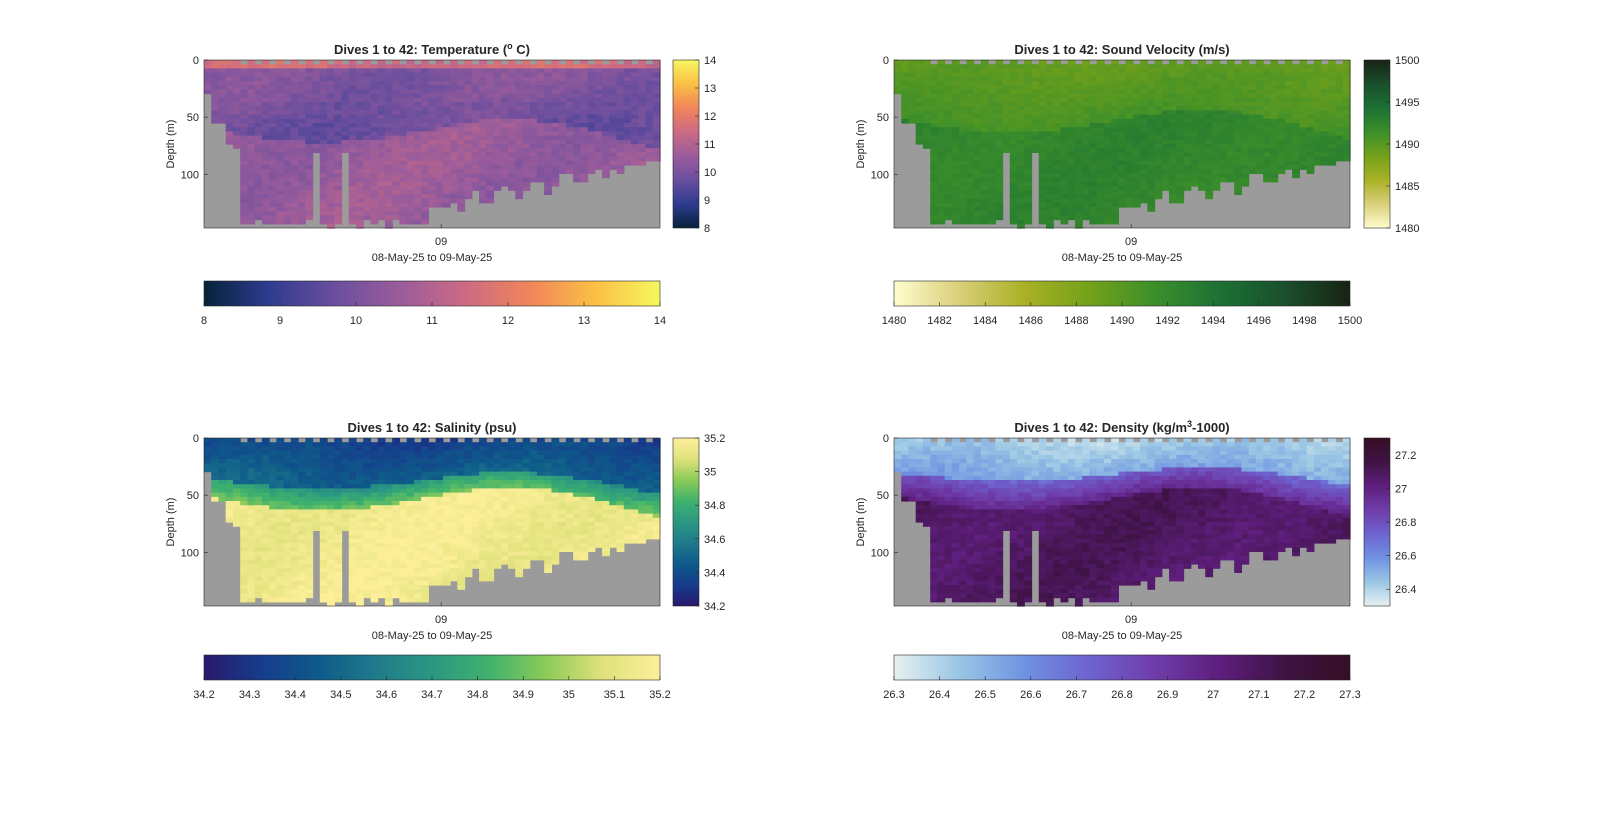  Describe the element at coordinates (1407, 61) in the screenshot. I see `side-colorbar-tick-label: 1500` at that location.